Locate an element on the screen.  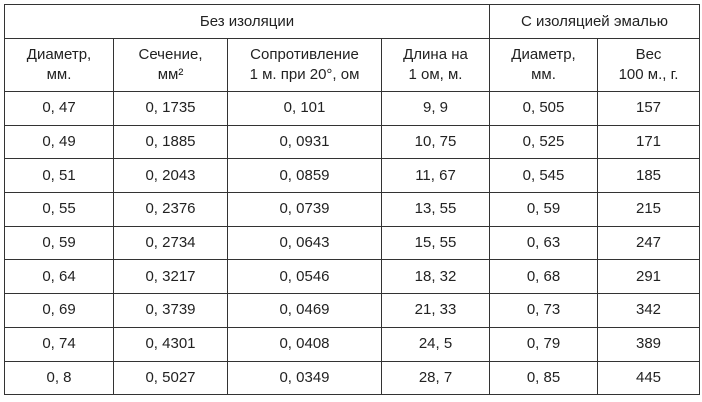
cell: 24, 5 is located at coordinates (435, 344).